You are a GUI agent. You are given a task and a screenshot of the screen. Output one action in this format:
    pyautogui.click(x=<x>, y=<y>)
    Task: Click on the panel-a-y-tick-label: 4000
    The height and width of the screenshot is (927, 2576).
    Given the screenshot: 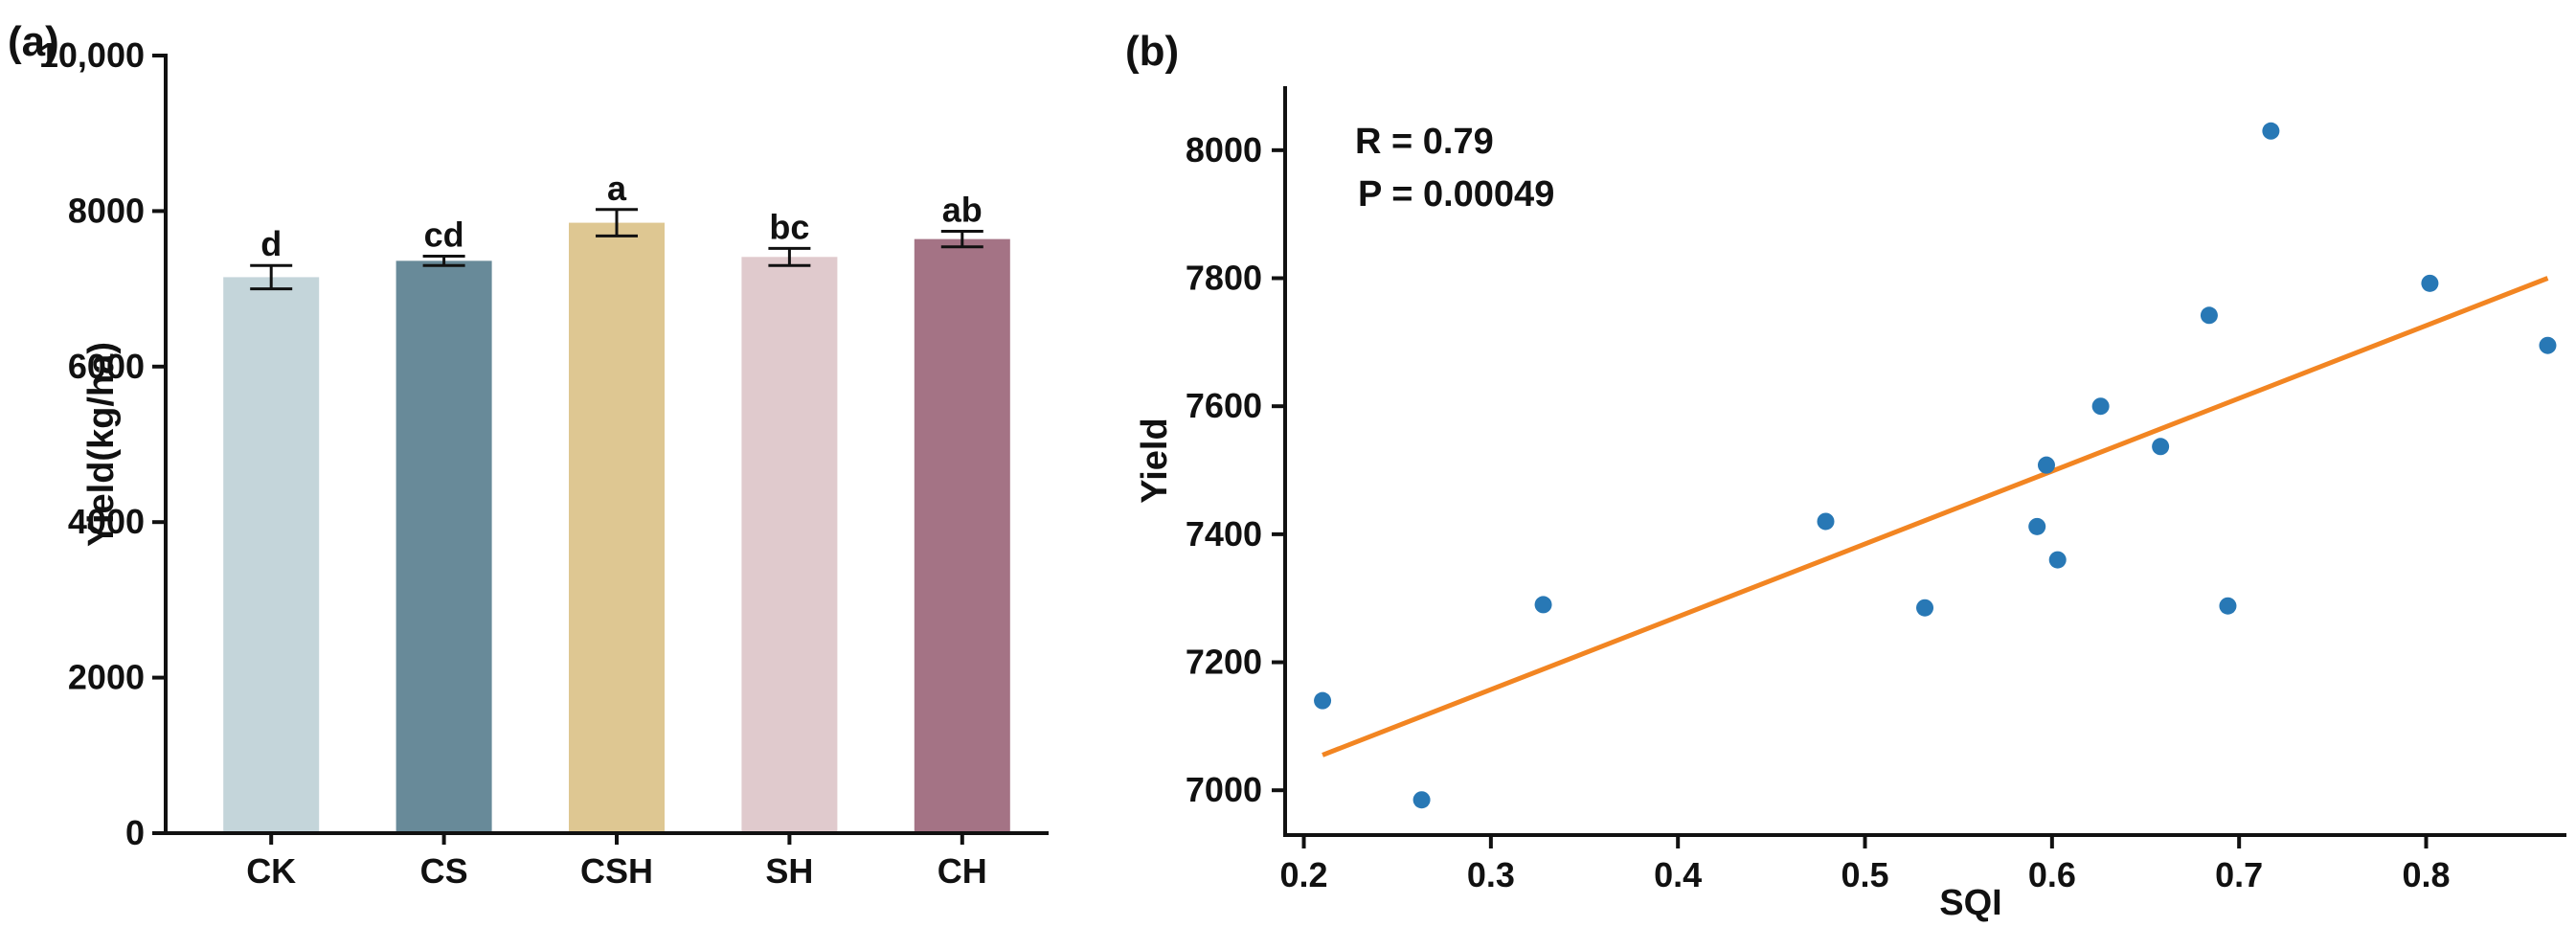 What is the action you would take?
    pyautogui.click(x=106, y=521)
    